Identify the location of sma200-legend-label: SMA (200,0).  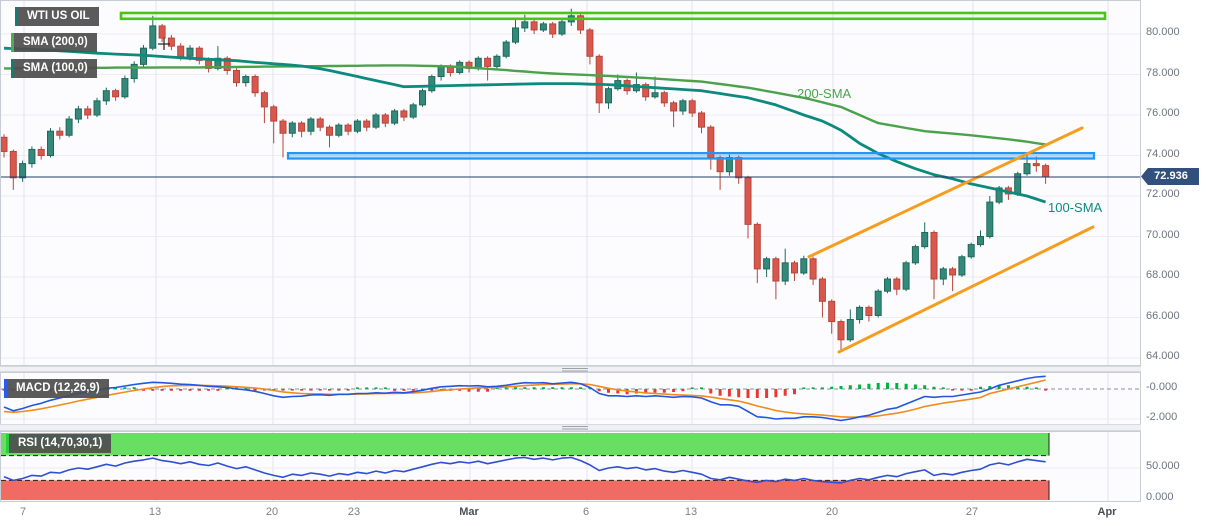
(55, 42).